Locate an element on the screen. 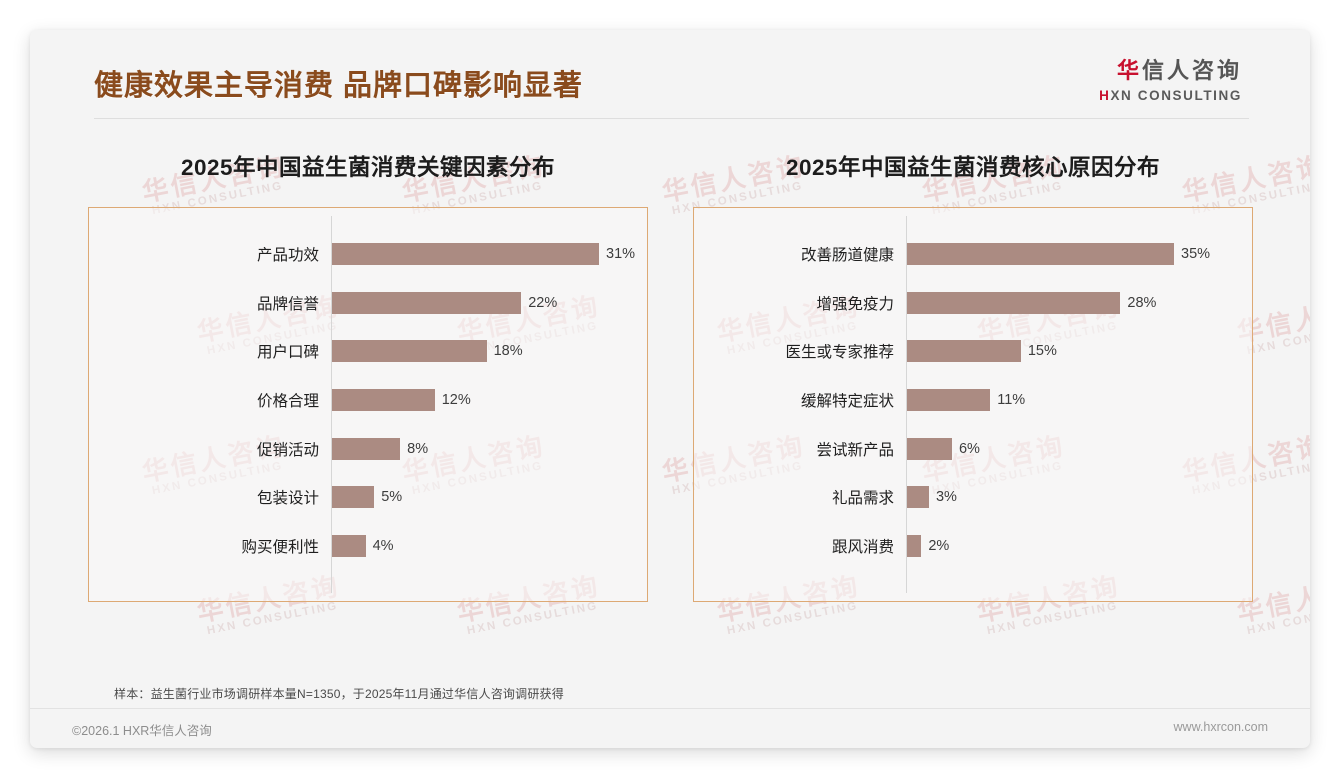  bar-row: 改善肠道健康 35% is located at coordinates (973, 254).